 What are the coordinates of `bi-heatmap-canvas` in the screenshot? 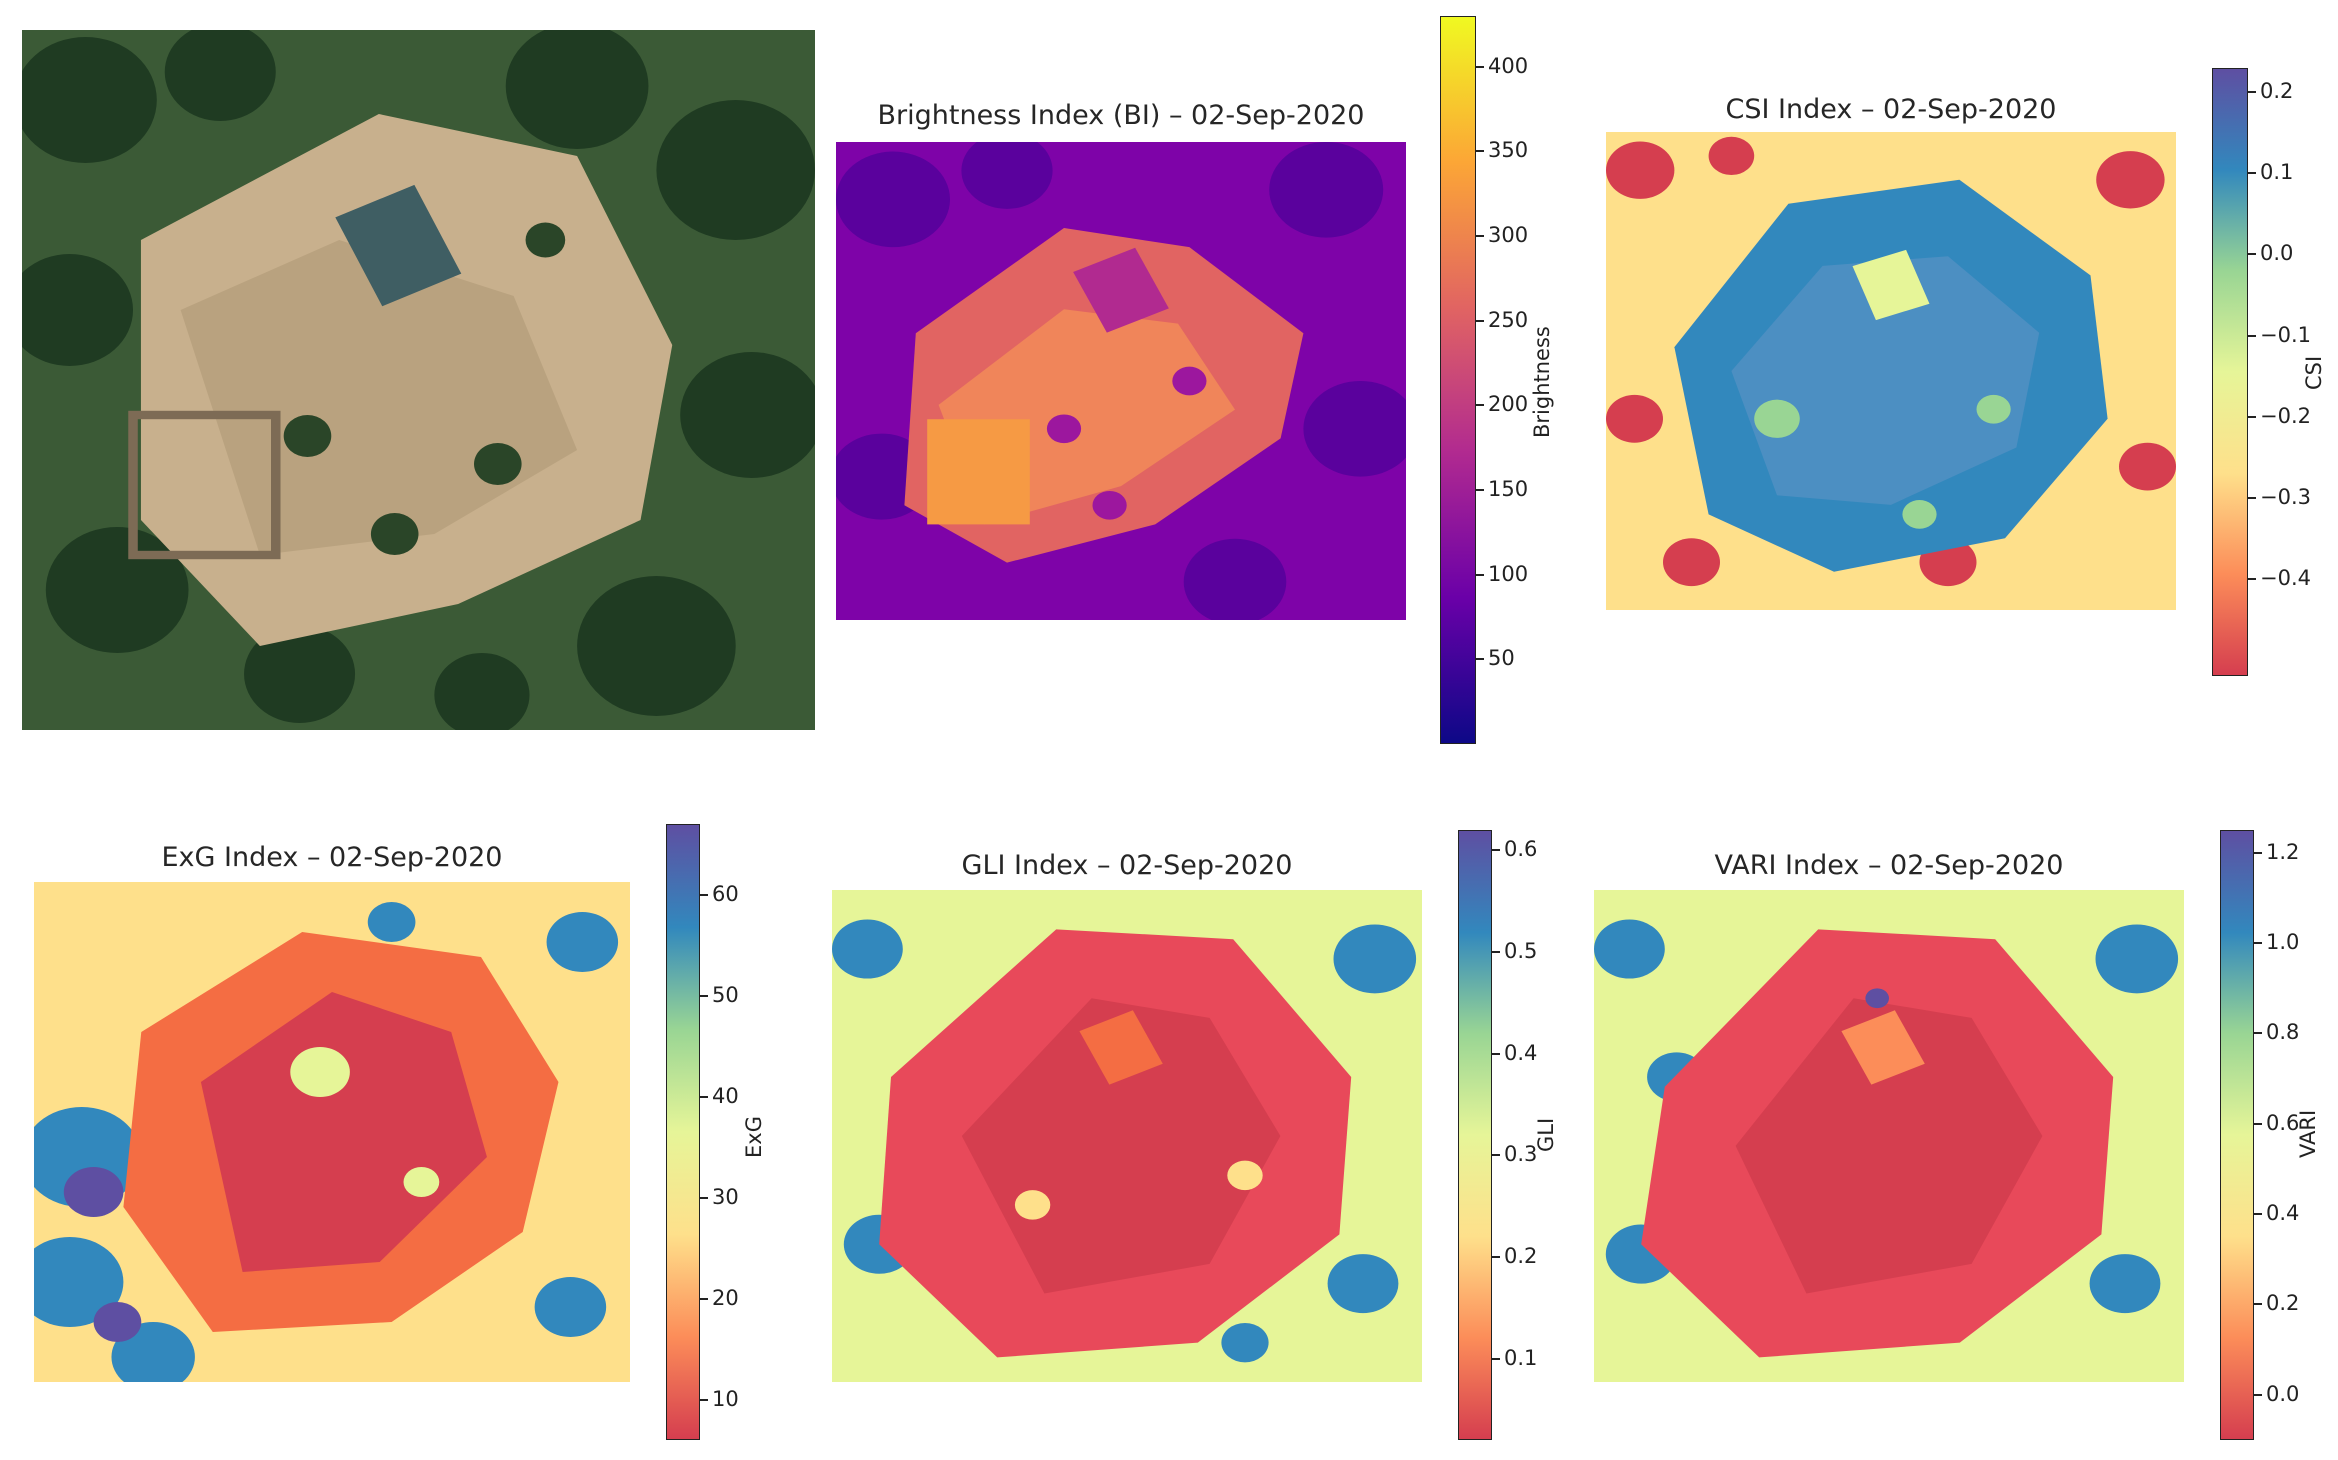 It's located at (1121, 381).